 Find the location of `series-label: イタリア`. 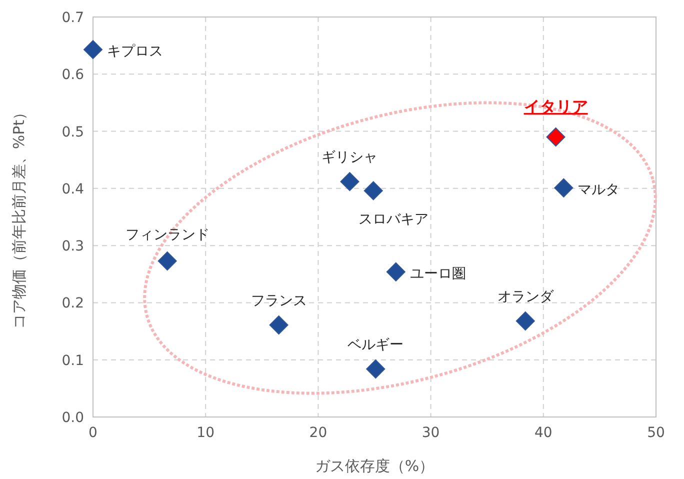

series-label: イタリア is located at coordinates (556, 106).